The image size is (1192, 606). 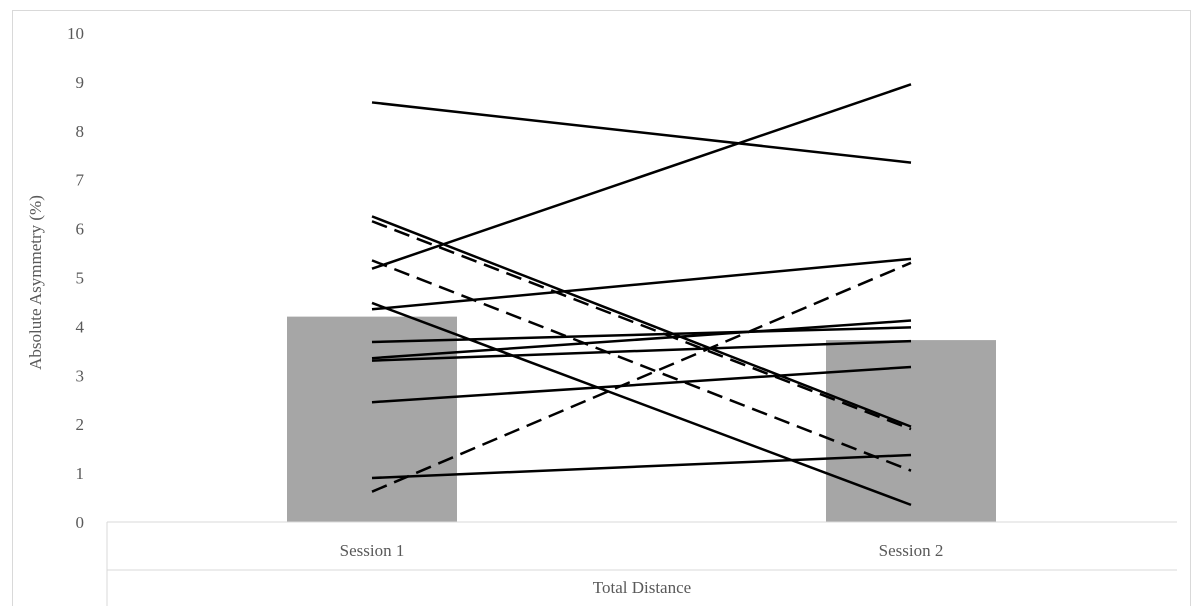 I want to click on x-axis: Session 1 Session 2, so click(x=641, y=563).